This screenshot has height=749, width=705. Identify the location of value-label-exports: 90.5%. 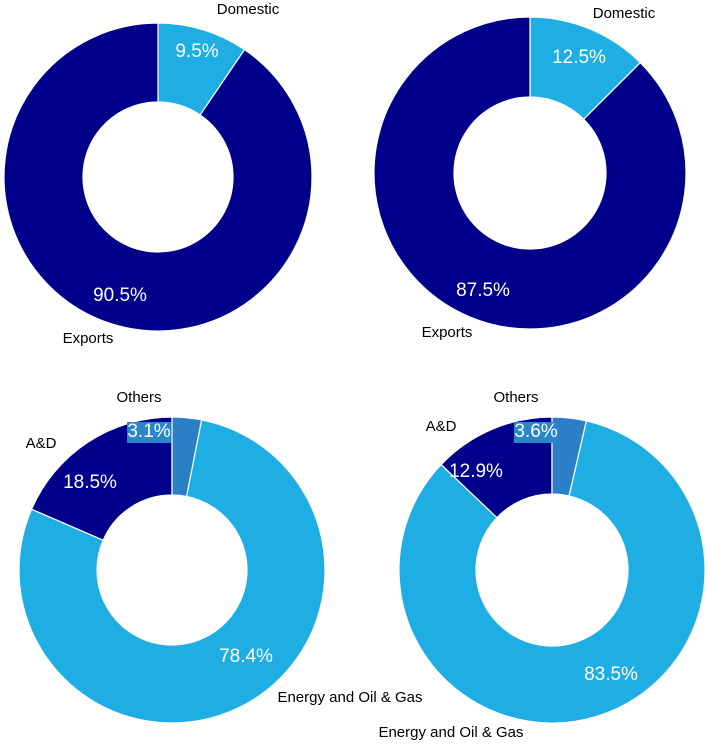
(120, 295).